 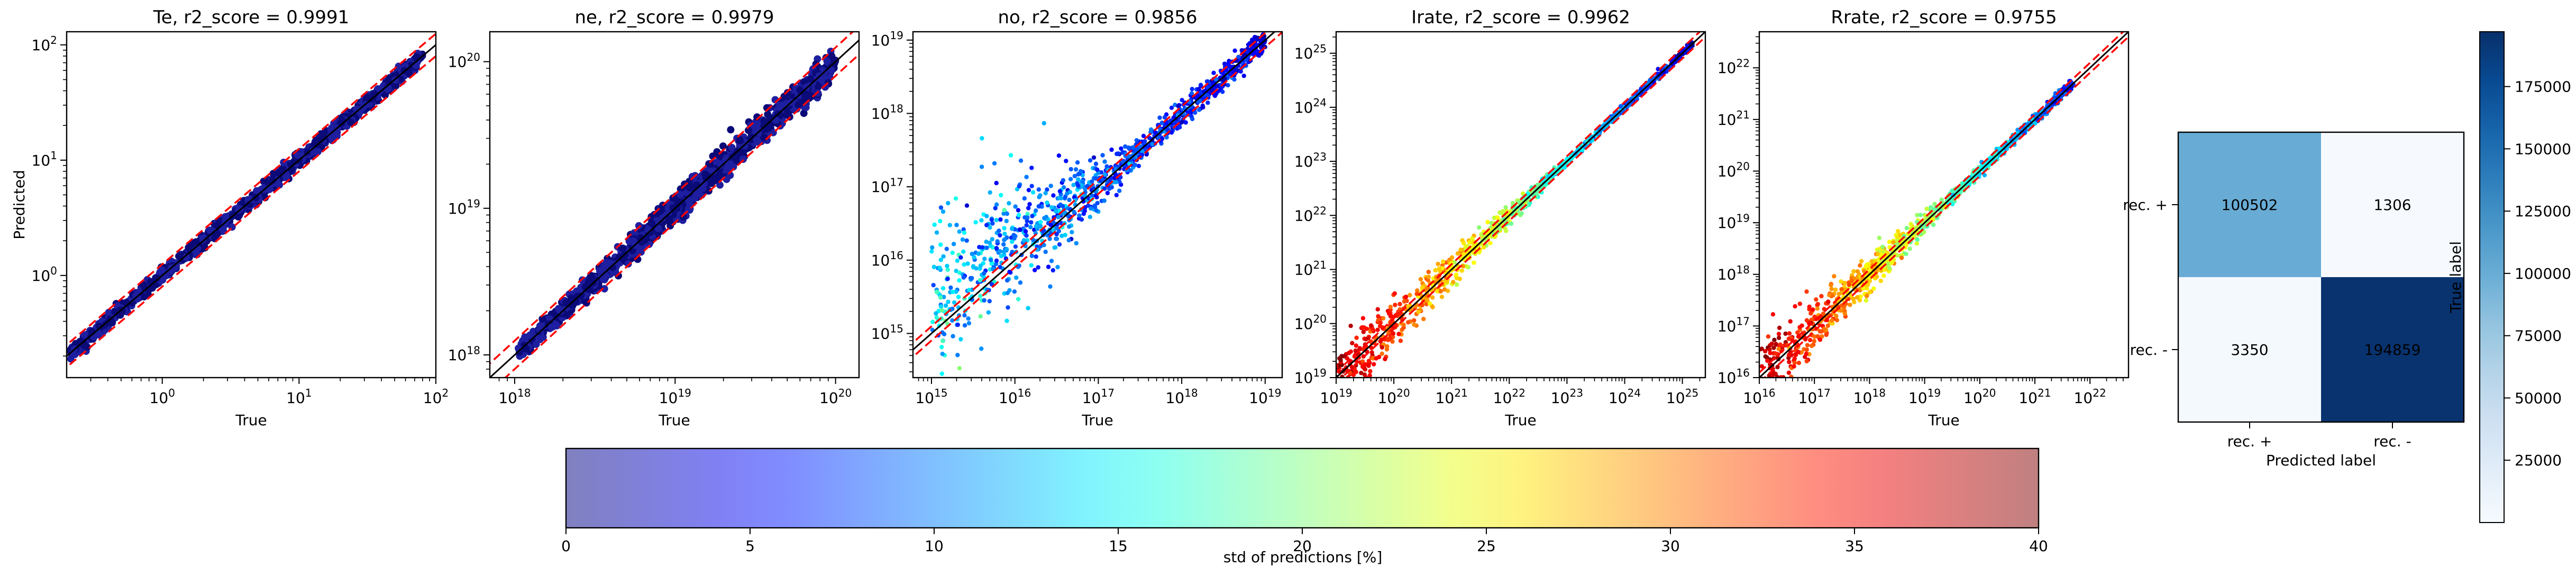 I want to click on plot-frame, so click(x=1520, y=205).